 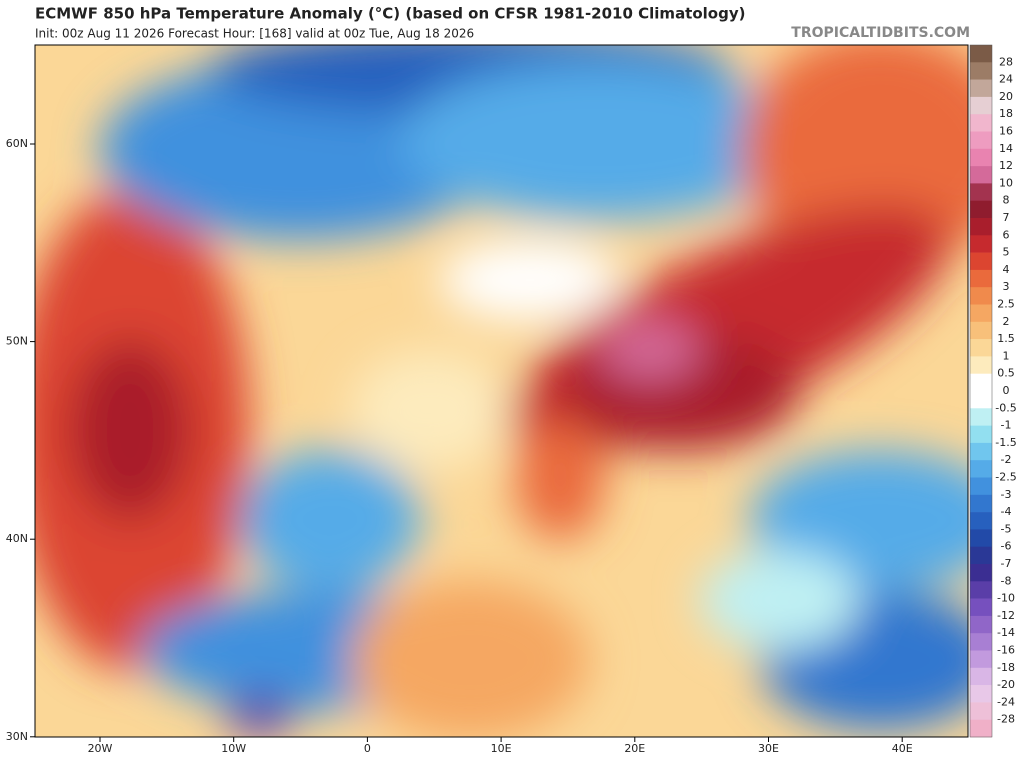 I want to click on colorbar-label: 4, so click(x=1006, y=269).